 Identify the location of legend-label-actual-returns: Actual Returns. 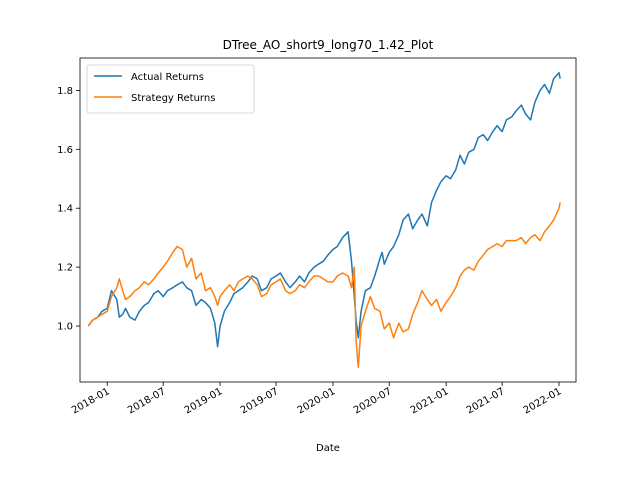
(167, 77).